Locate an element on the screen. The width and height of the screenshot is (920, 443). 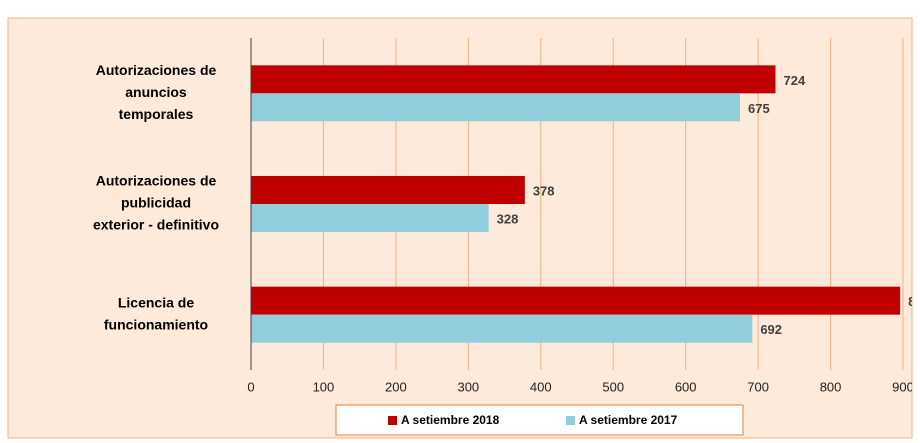
category-label: publicidad is located at coordinates (156, 203).